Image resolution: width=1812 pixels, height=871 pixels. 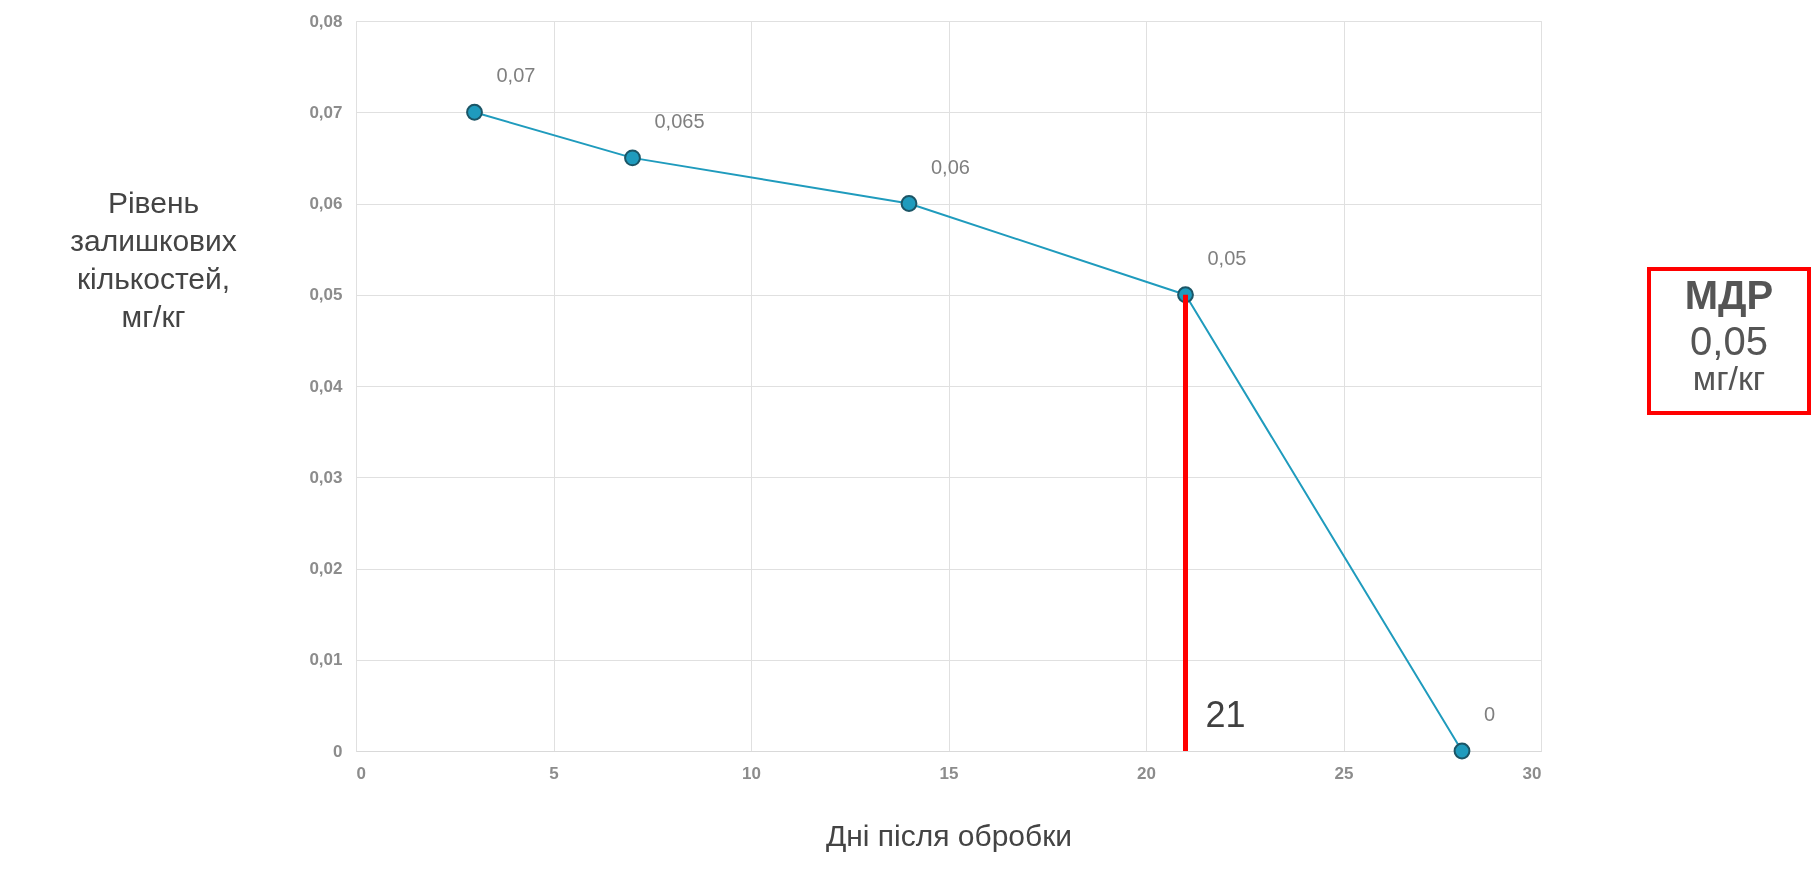 I want to click on y-tick-label: 0, so click(x=338, y=751).